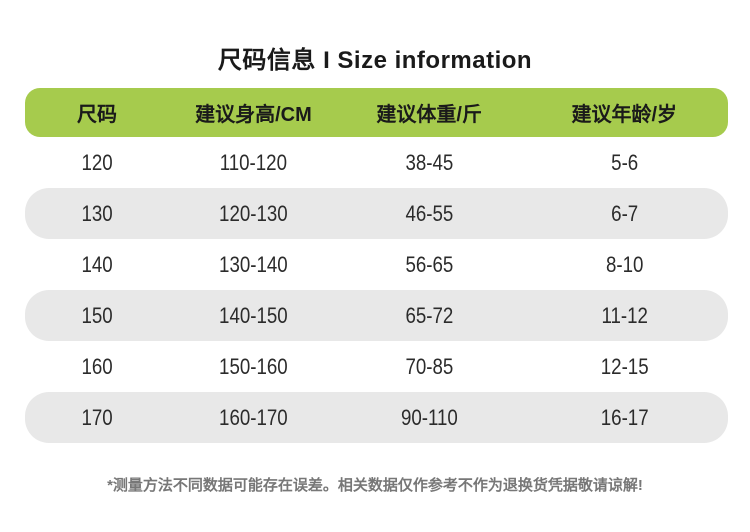 This screenshot has height=532, width=750. Describe the element at coordinates (375, 60) in the screenshot. I see `page-title: 尺码信息 I Size information` at that location.